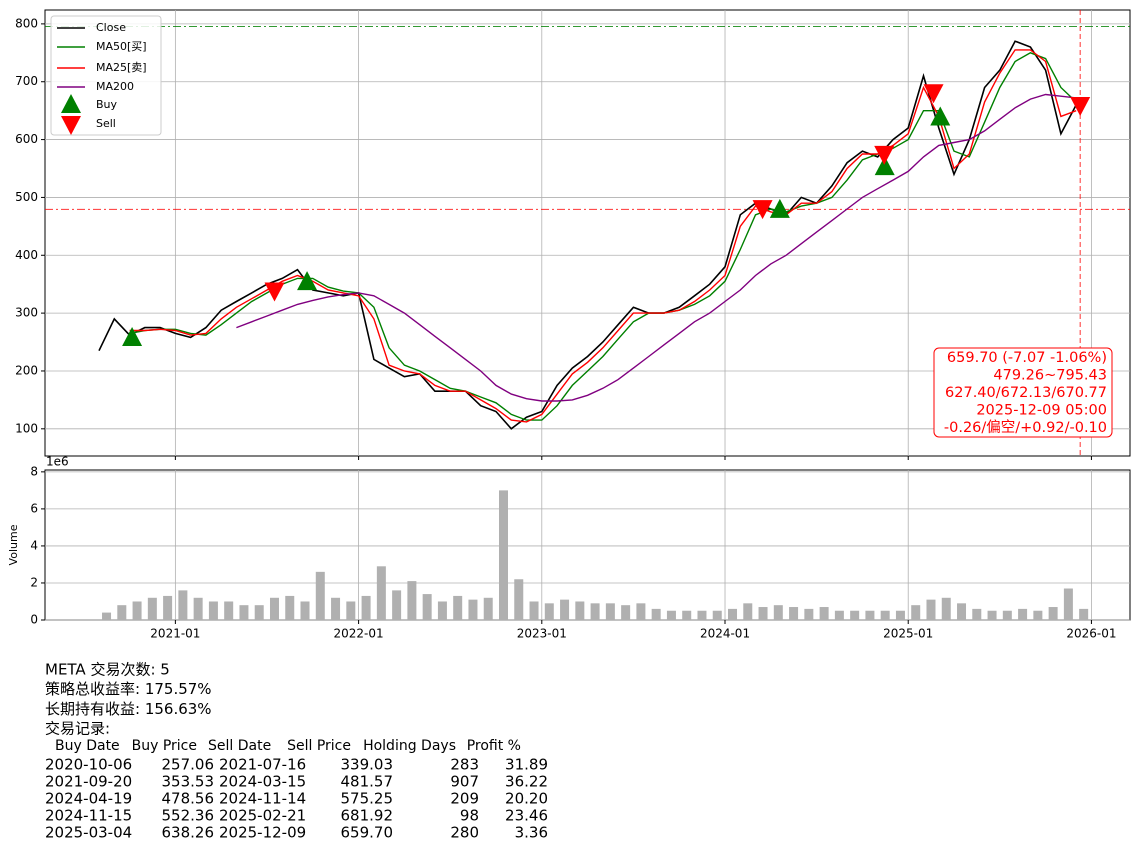 The width and height of the screenshot is (1139, 852). I want to click on table-cell: 552.36, so click(188, 816).